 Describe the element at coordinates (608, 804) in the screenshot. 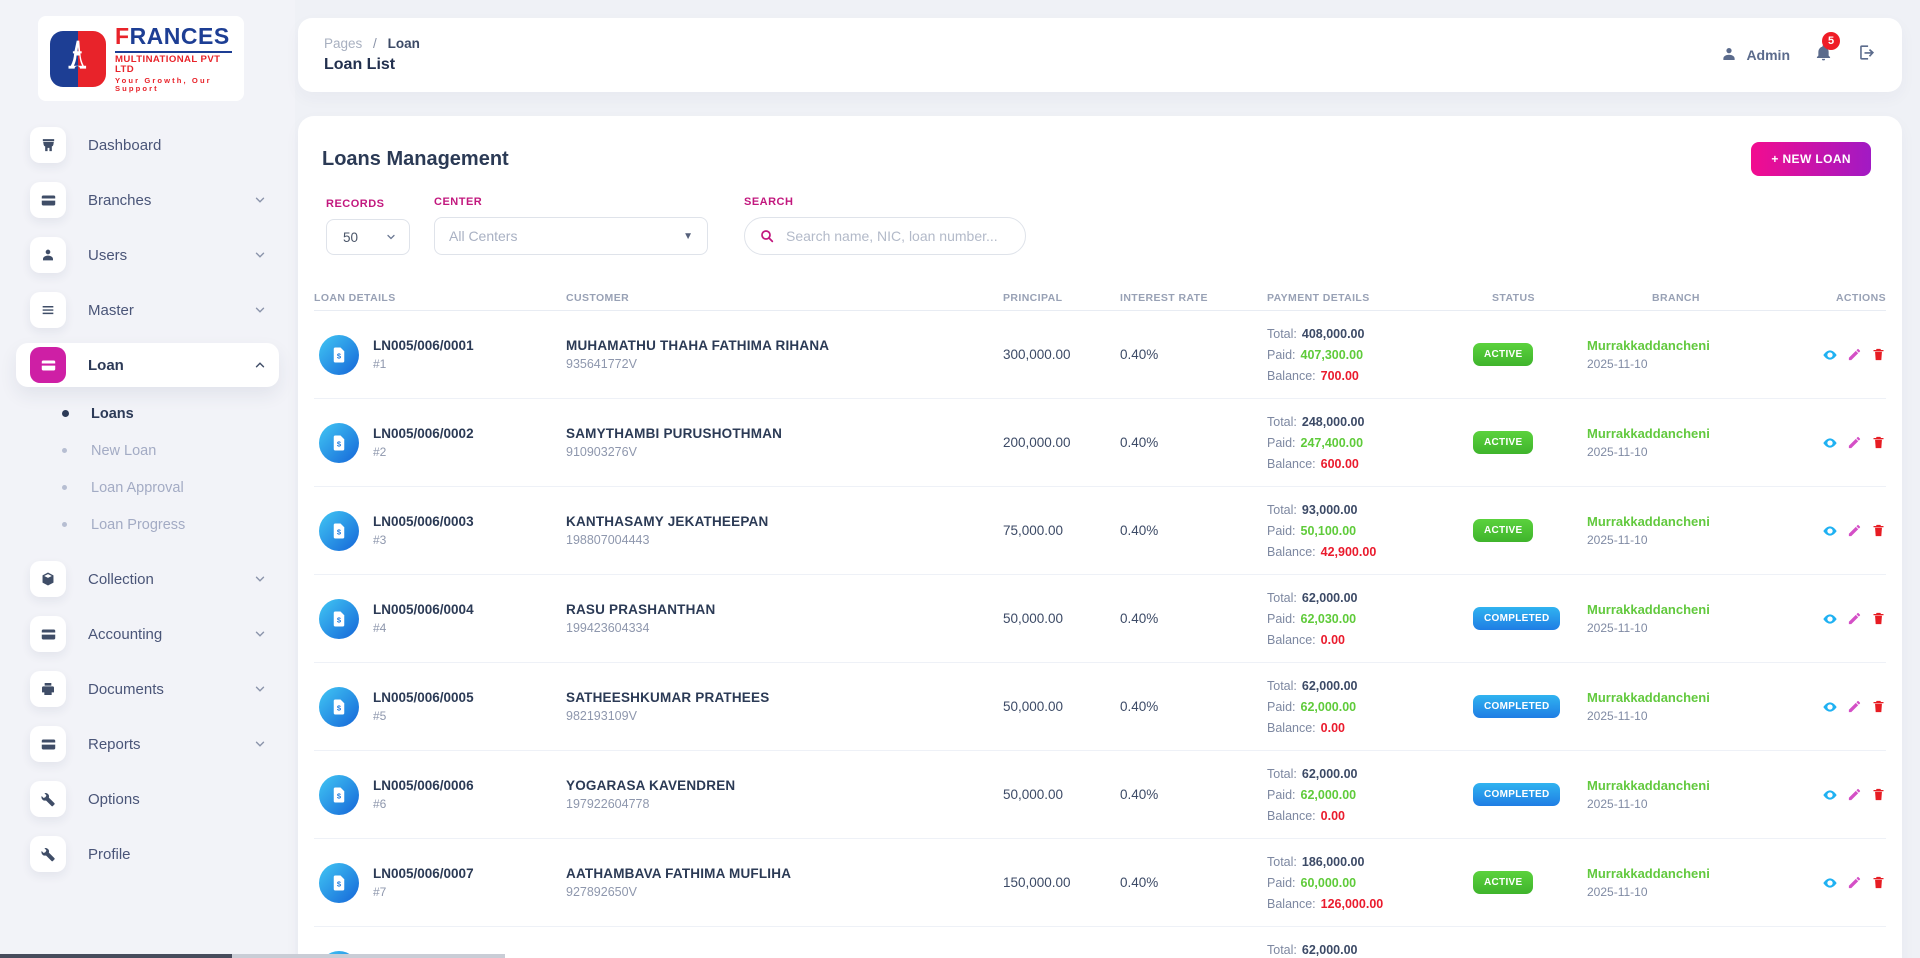

I see `customer-nic: 197922604778` at that location.